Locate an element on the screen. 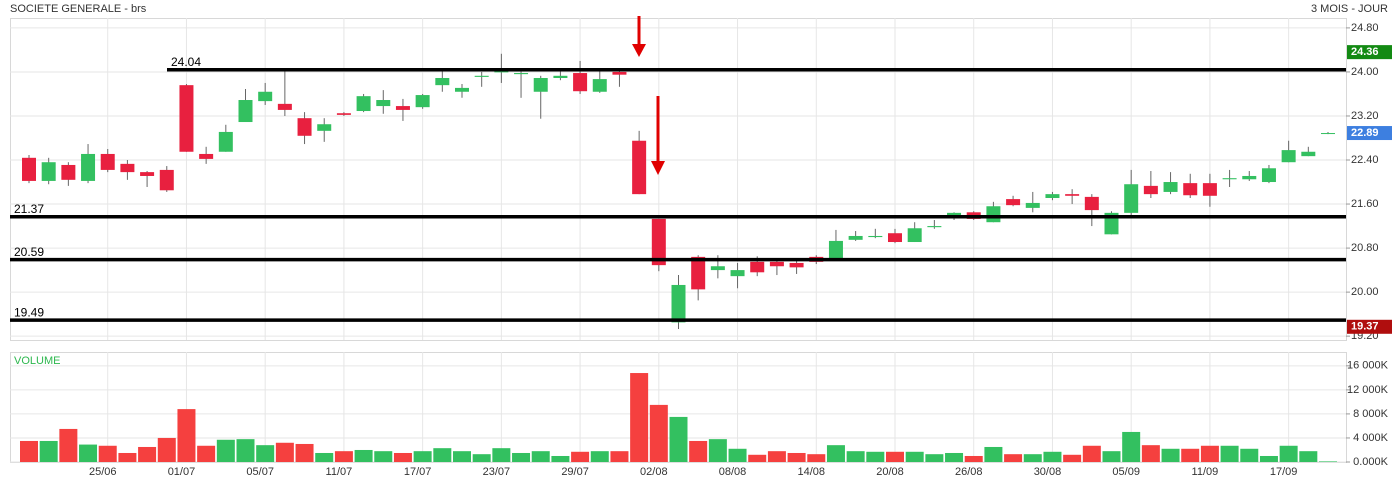 The width and height of the screenshot is (1392, 482). price-marker-label: 24.36 is located at coordinates (1365, 52).